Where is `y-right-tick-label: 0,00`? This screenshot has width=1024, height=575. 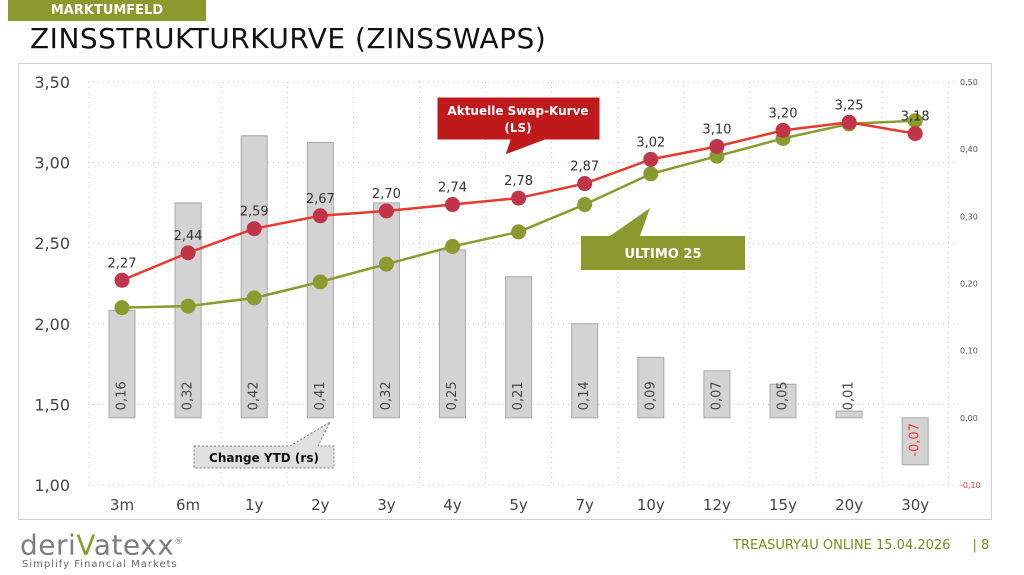
y-right-tick-label: 0,00 is located at coordinates (969, 418).